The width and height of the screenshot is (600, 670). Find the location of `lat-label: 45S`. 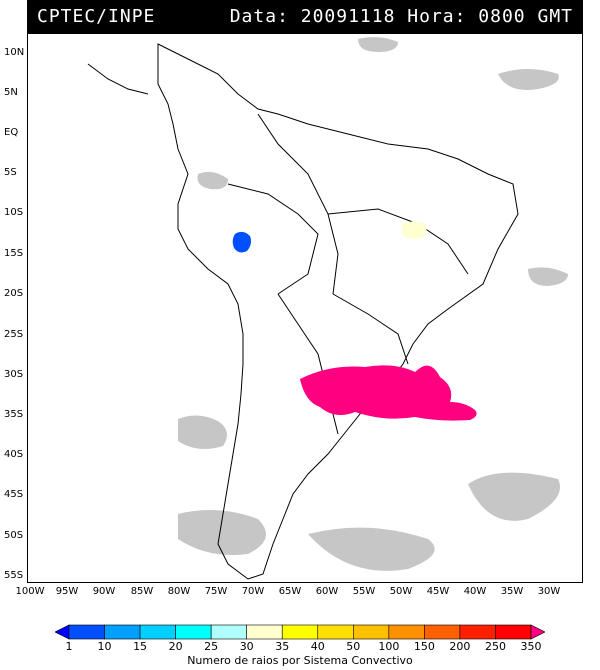

lat-label: 45S is located at coordinates (14, 494).